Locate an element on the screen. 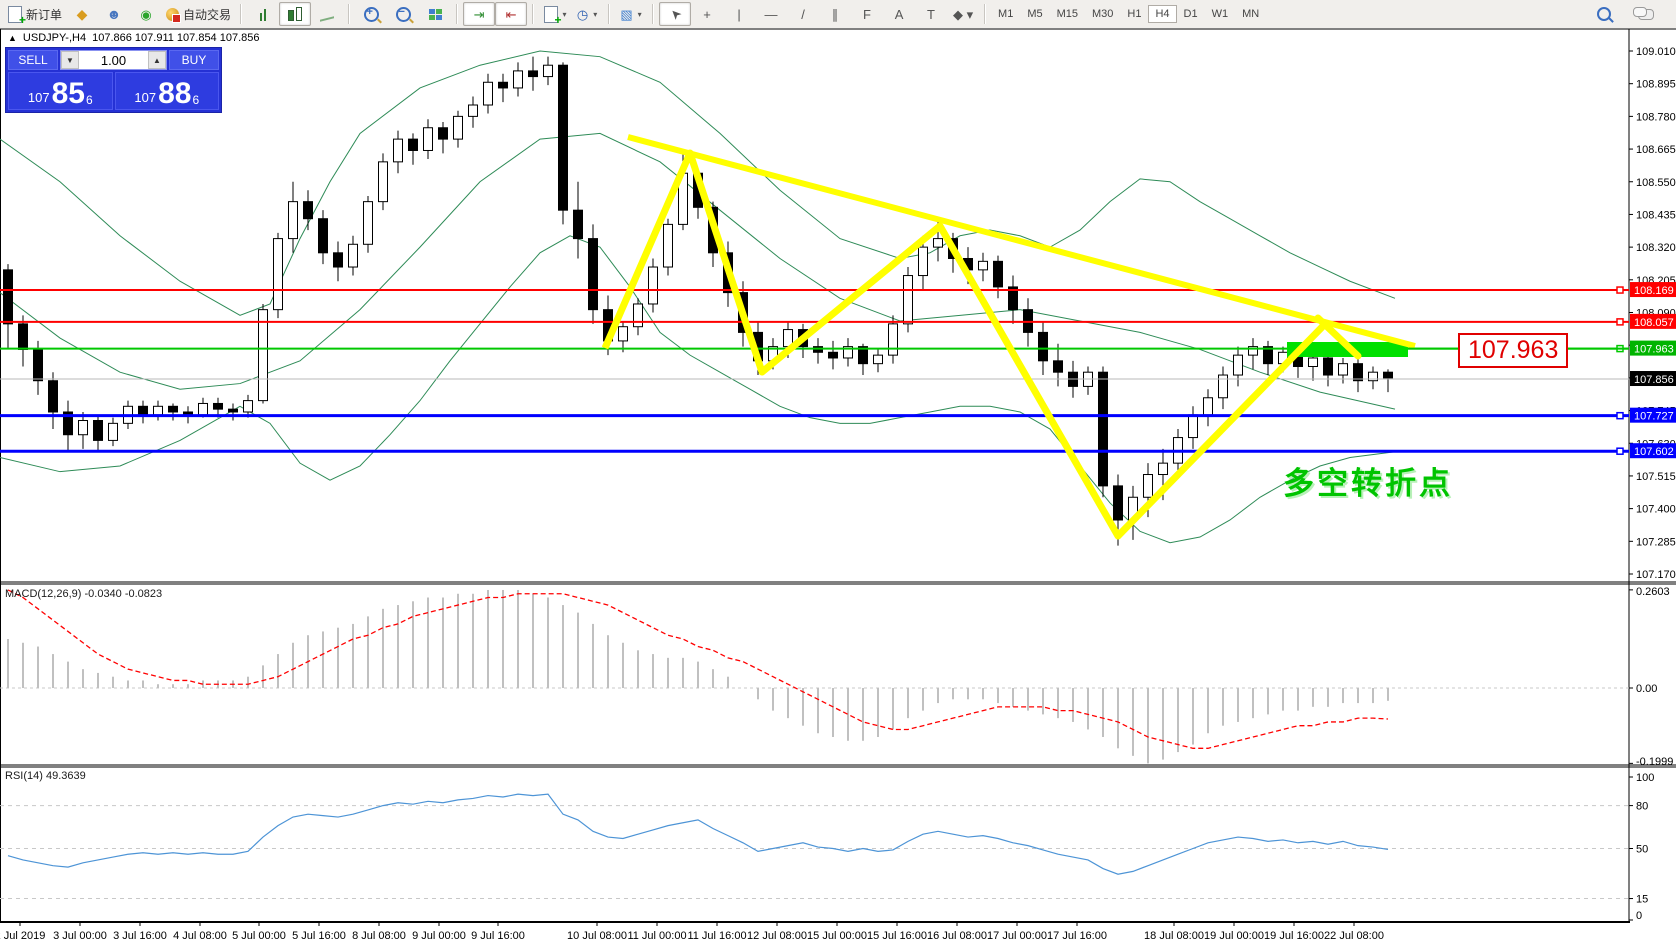  channel-tool-icon: ∥ is located at coordinates (835, 14).